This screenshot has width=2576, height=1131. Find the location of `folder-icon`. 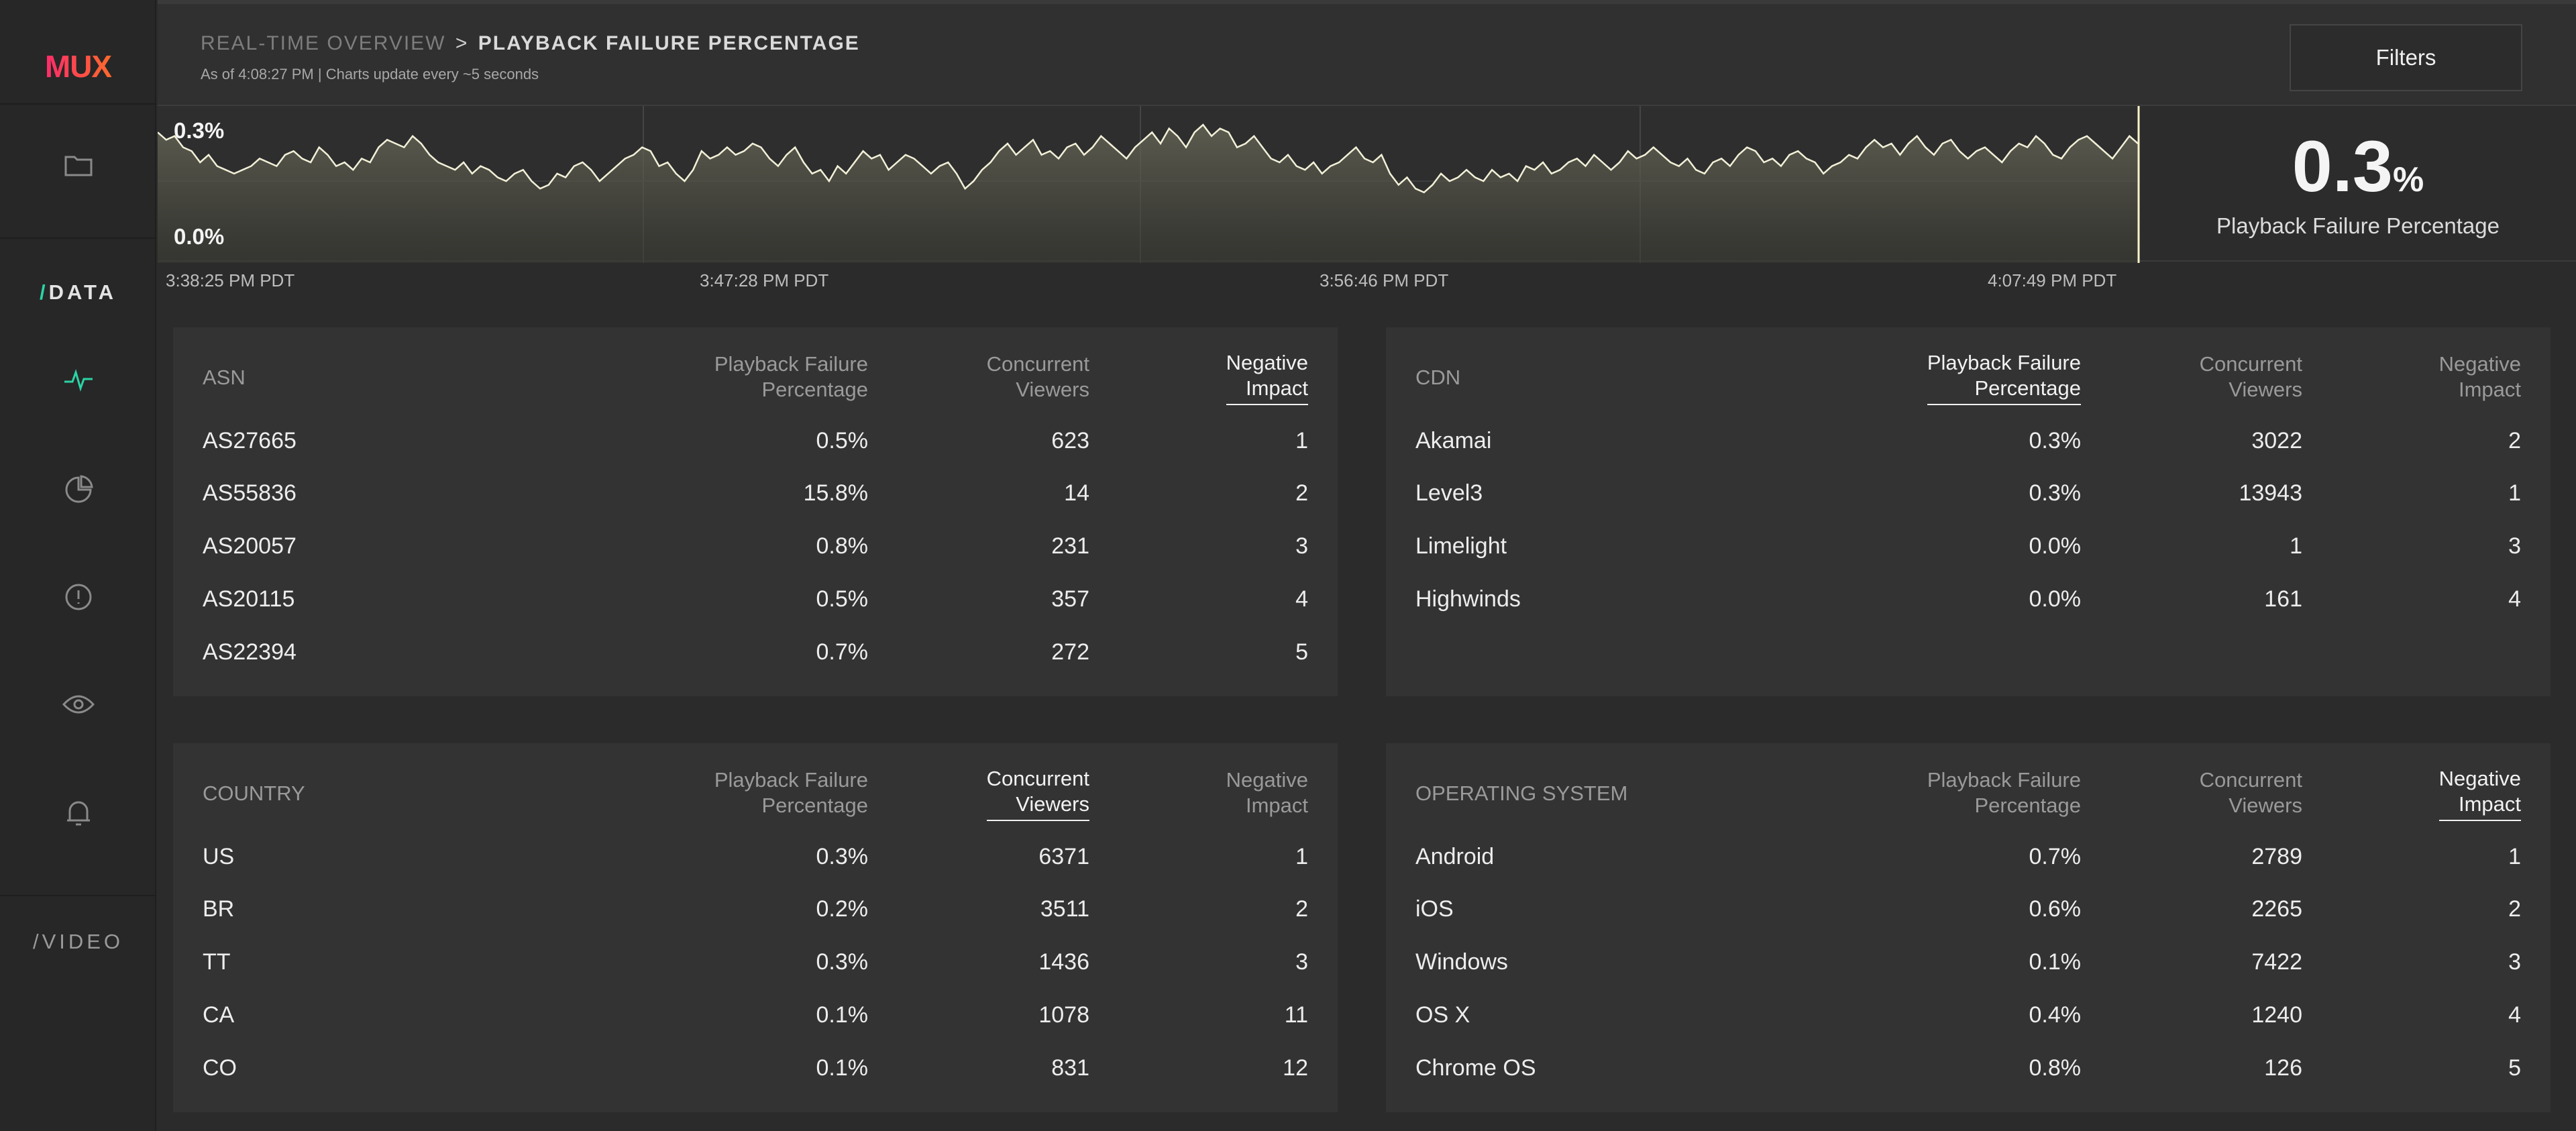

folder-icon is located at coordinates (78, 165).